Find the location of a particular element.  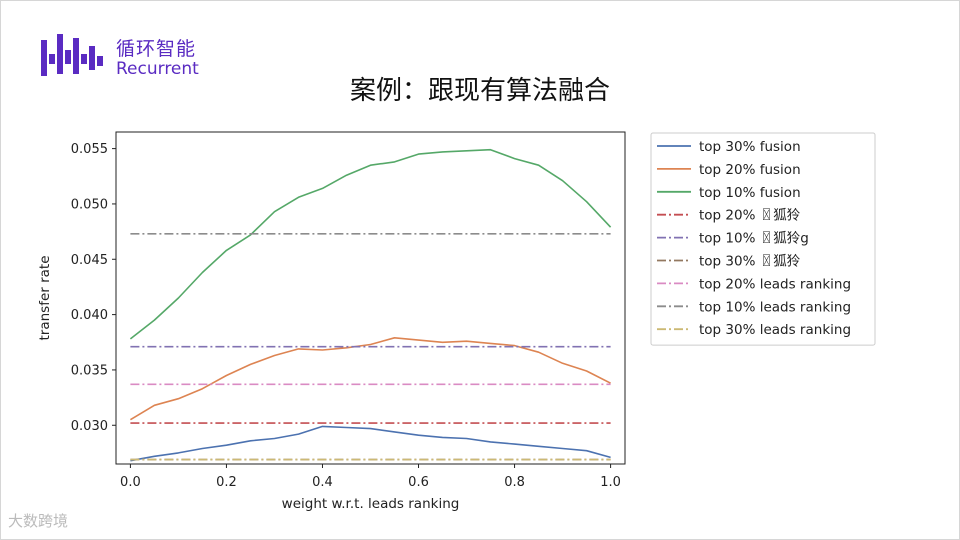

y-tick-label: 0.050 is located at coordinates (89, 204).